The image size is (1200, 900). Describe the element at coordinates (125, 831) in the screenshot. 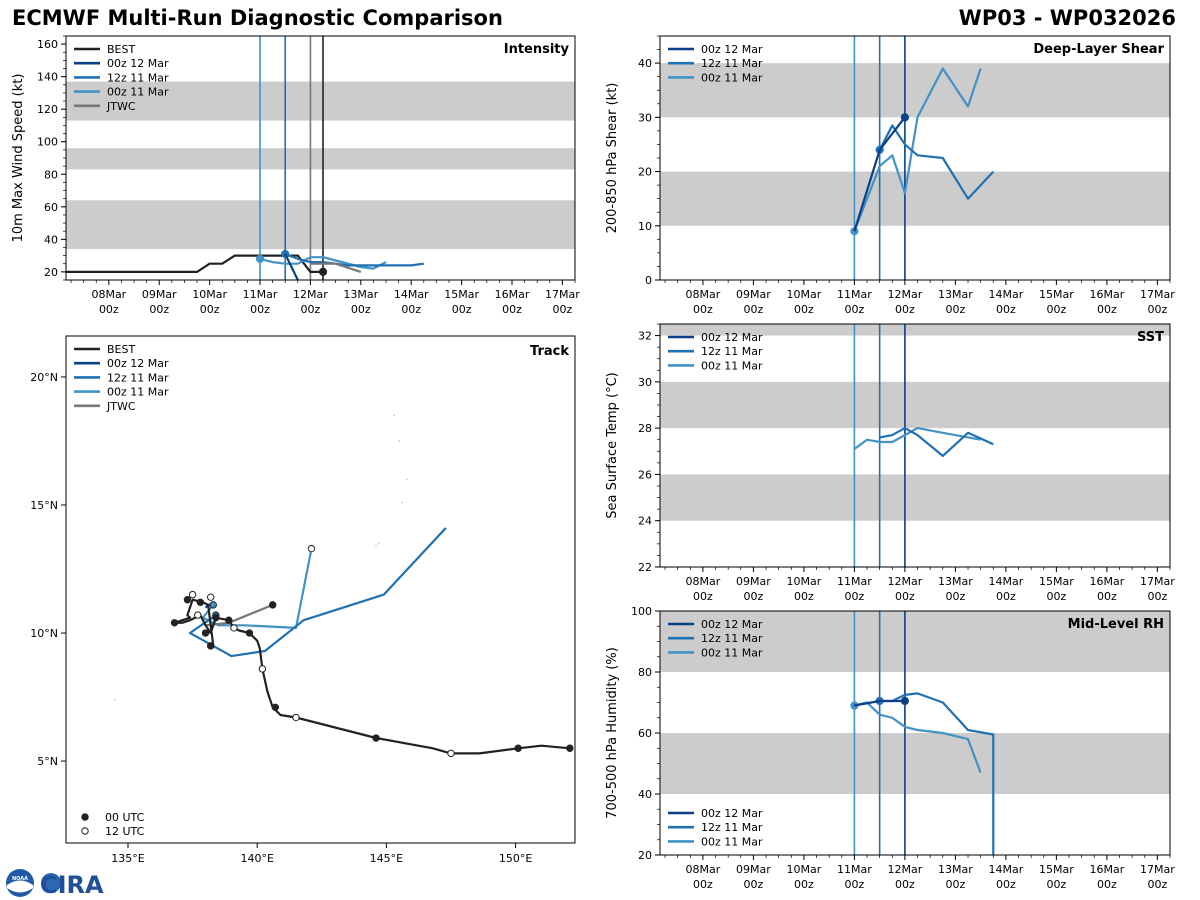

I see `track-marker-legend-label: 12 UTC` at that location.